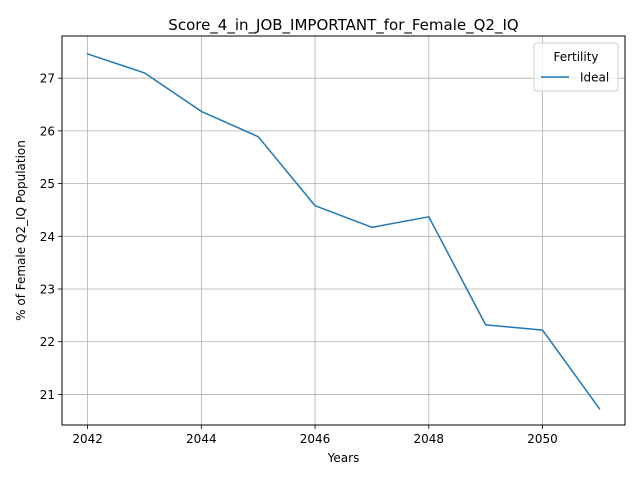 This screenshot has width=640, height=484. Describe the element at coordinates (47, 342) in the screenshot. I see `y-tick-label: 22` at that location.